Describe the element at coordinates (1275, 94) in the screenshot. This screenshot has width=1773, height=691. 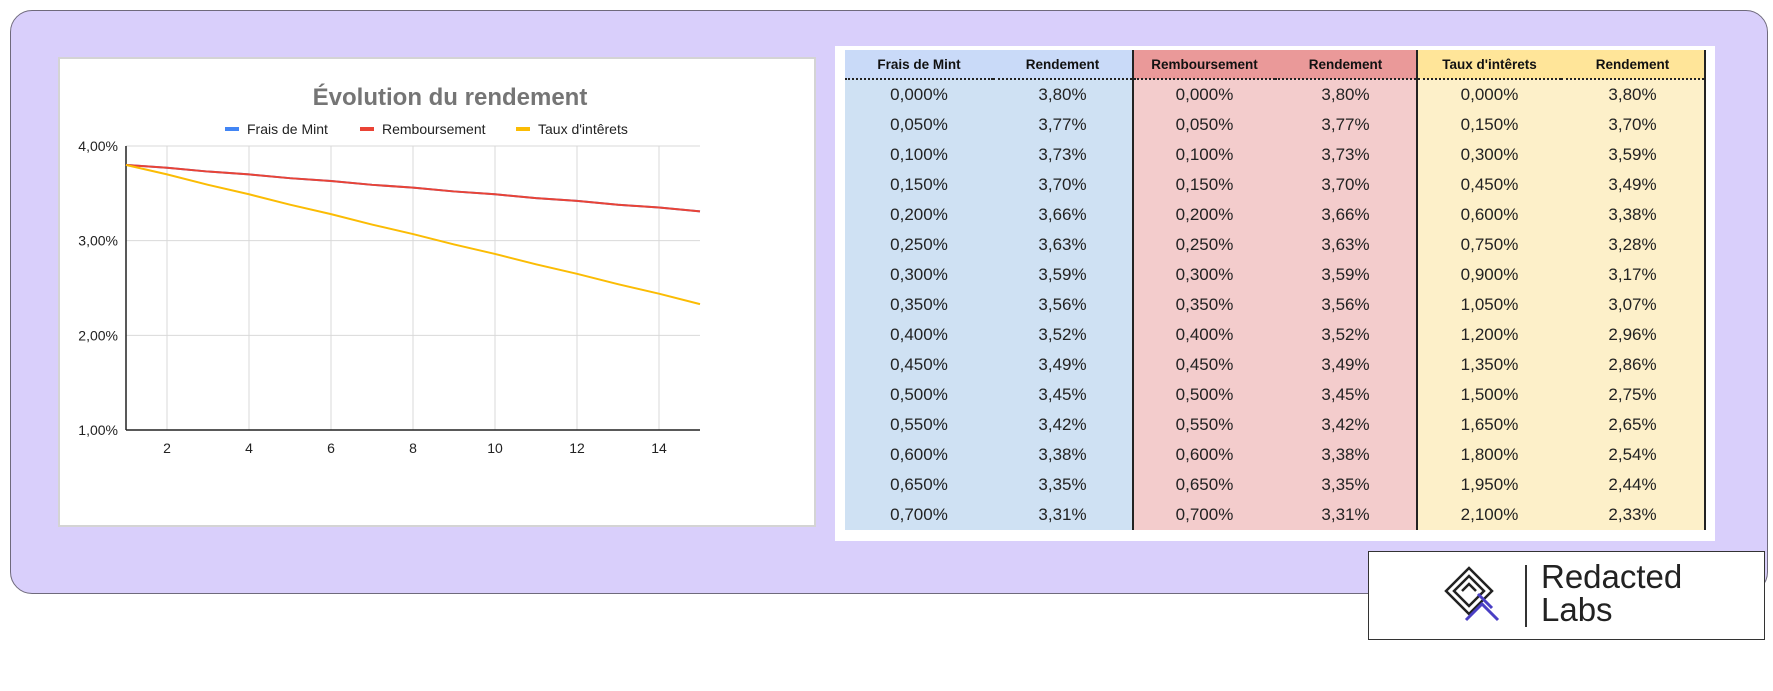
I see `table-row: 0,000% 3,80% 0,000% 3,80% 0,000% 3,80%` at that location.